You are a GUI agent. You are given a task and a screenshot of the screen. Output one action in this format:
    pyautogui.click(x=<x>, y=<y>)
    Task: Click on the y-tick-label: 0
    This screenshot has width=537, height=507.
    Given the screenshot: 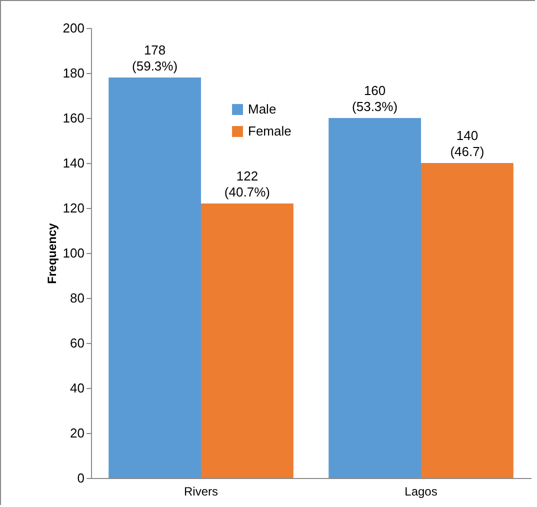 What is the action you would take?
    pyautogui.click(x=80, y=478)
    